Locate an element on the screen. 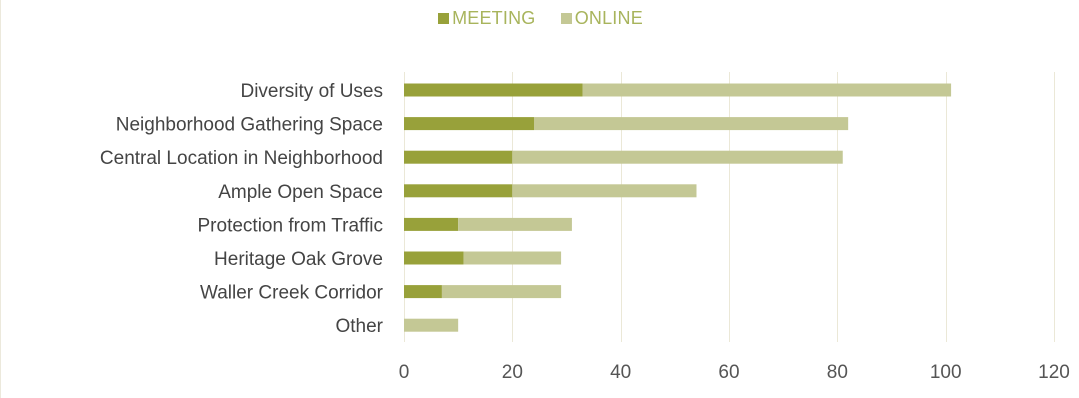  category-label: Neighborhood Gathering Space is located at coordinates (249, 125).